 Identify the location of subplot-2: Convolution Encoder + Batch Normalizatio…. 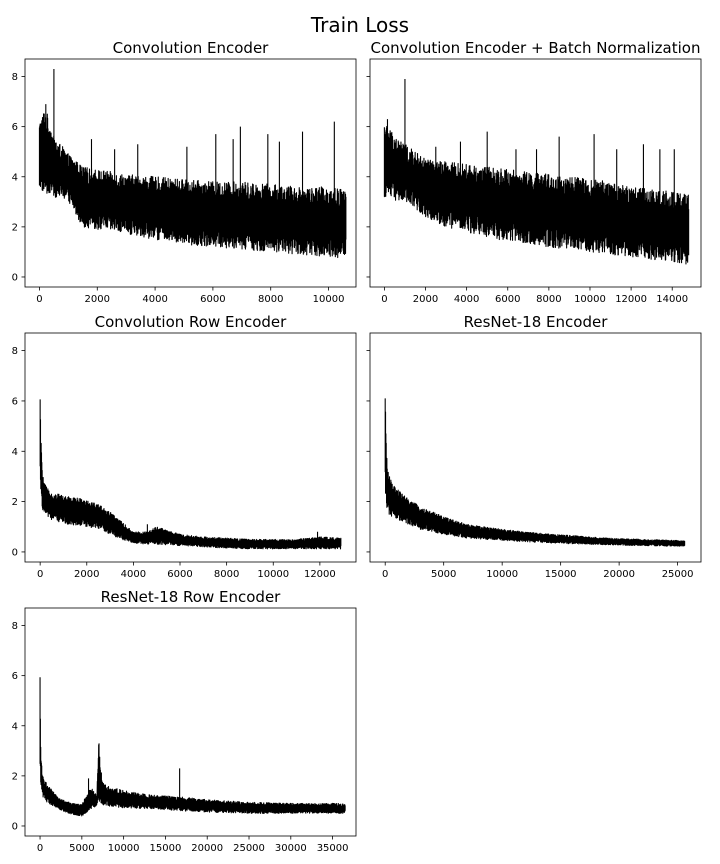
(534, 172).